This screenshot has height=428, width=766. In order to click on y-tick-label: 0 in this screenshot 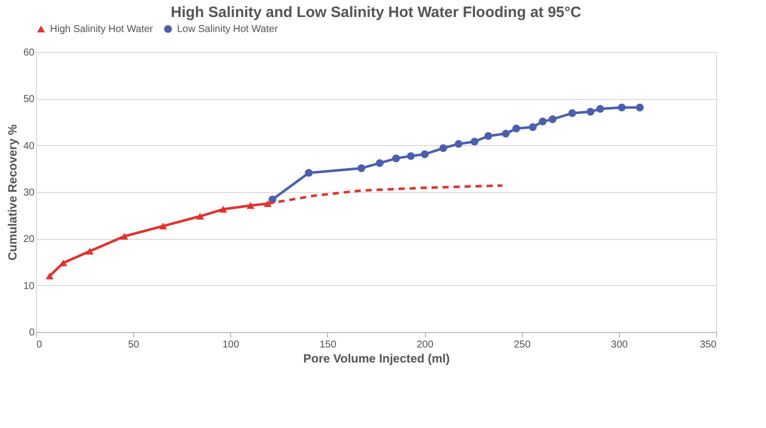, I will do `click(31, 333)`.